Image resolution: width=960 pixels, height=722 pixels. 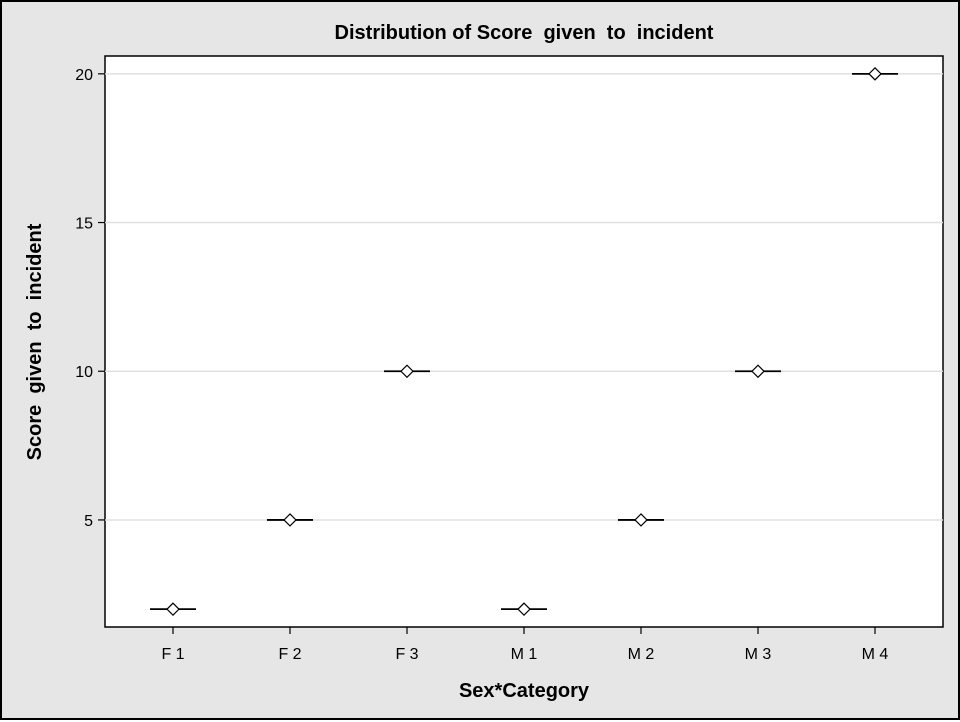 What do you see at coordinates (524, 33) in the screenshot?
I see `chart-title: Distribution of Score given to incident` at bounding box center [524, 33].